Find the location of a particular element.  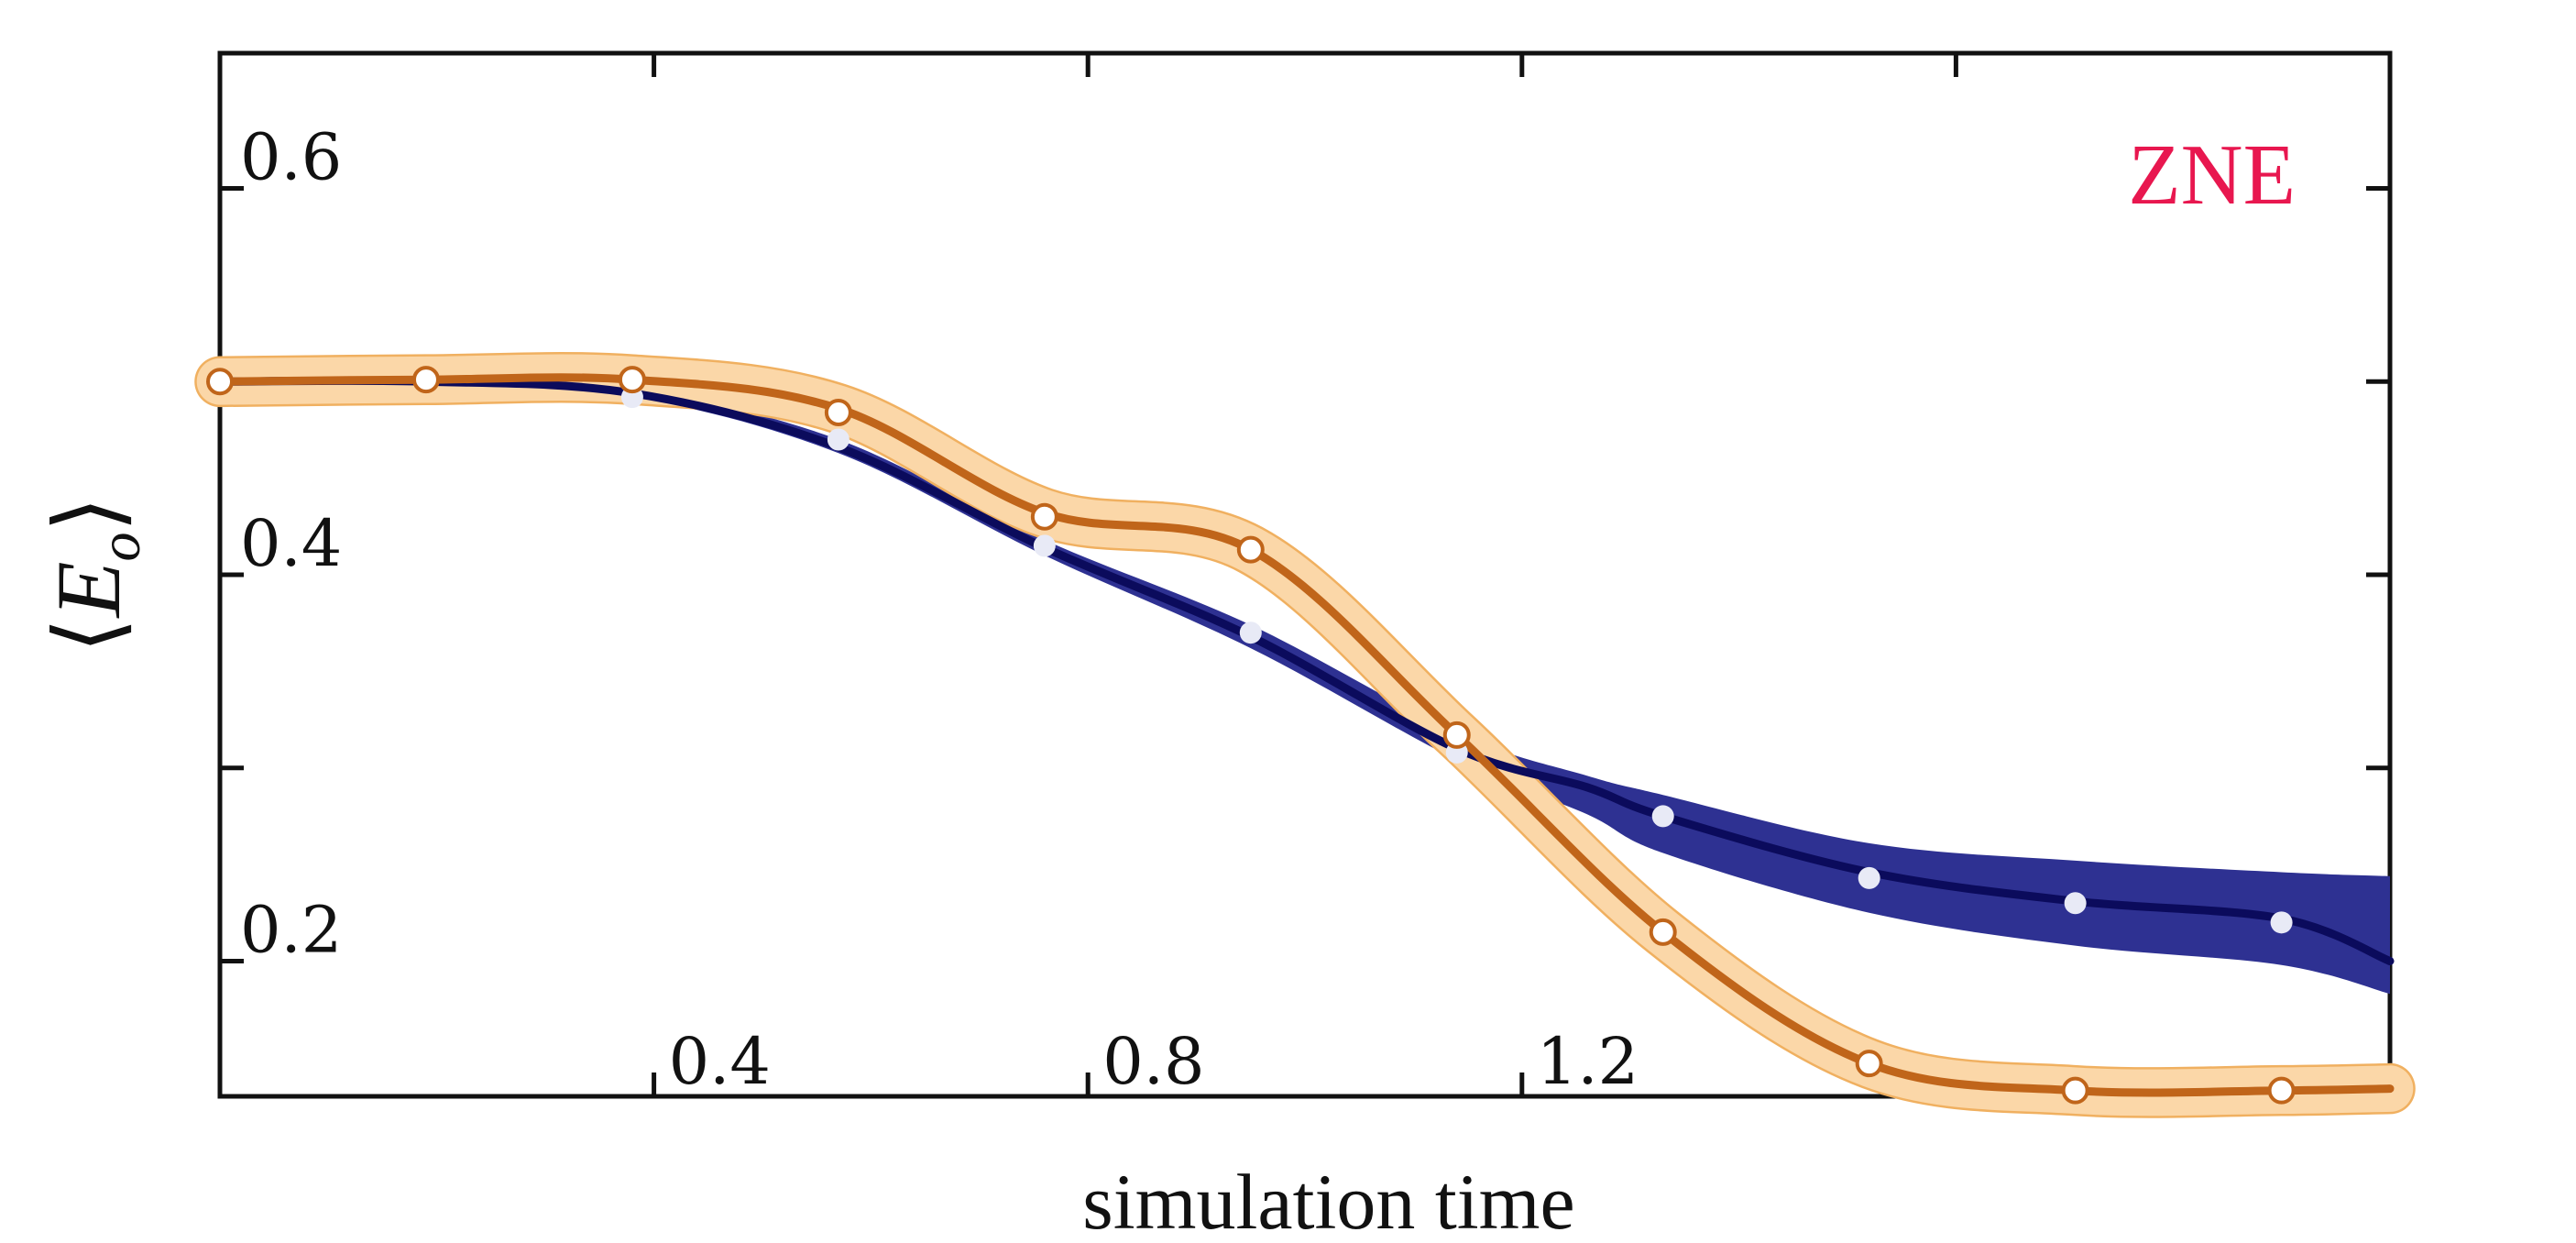

svg-text: ⟨Eo⟩ is located at coordinates (95, 574).